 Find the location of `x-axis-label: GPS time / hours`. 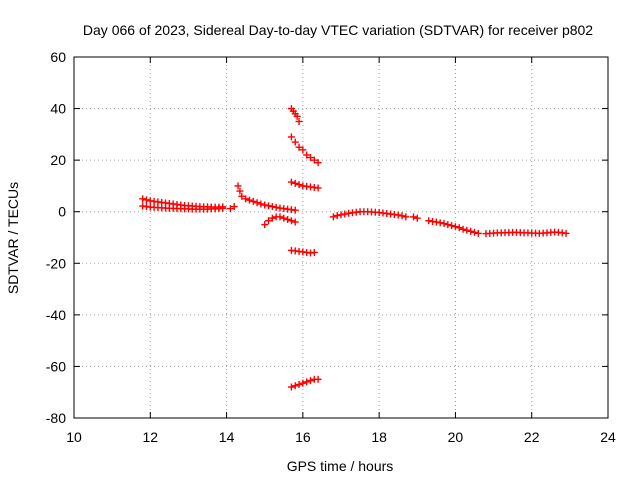

x-axis-label: GPS time / hours is located at coordinates (340, 466).